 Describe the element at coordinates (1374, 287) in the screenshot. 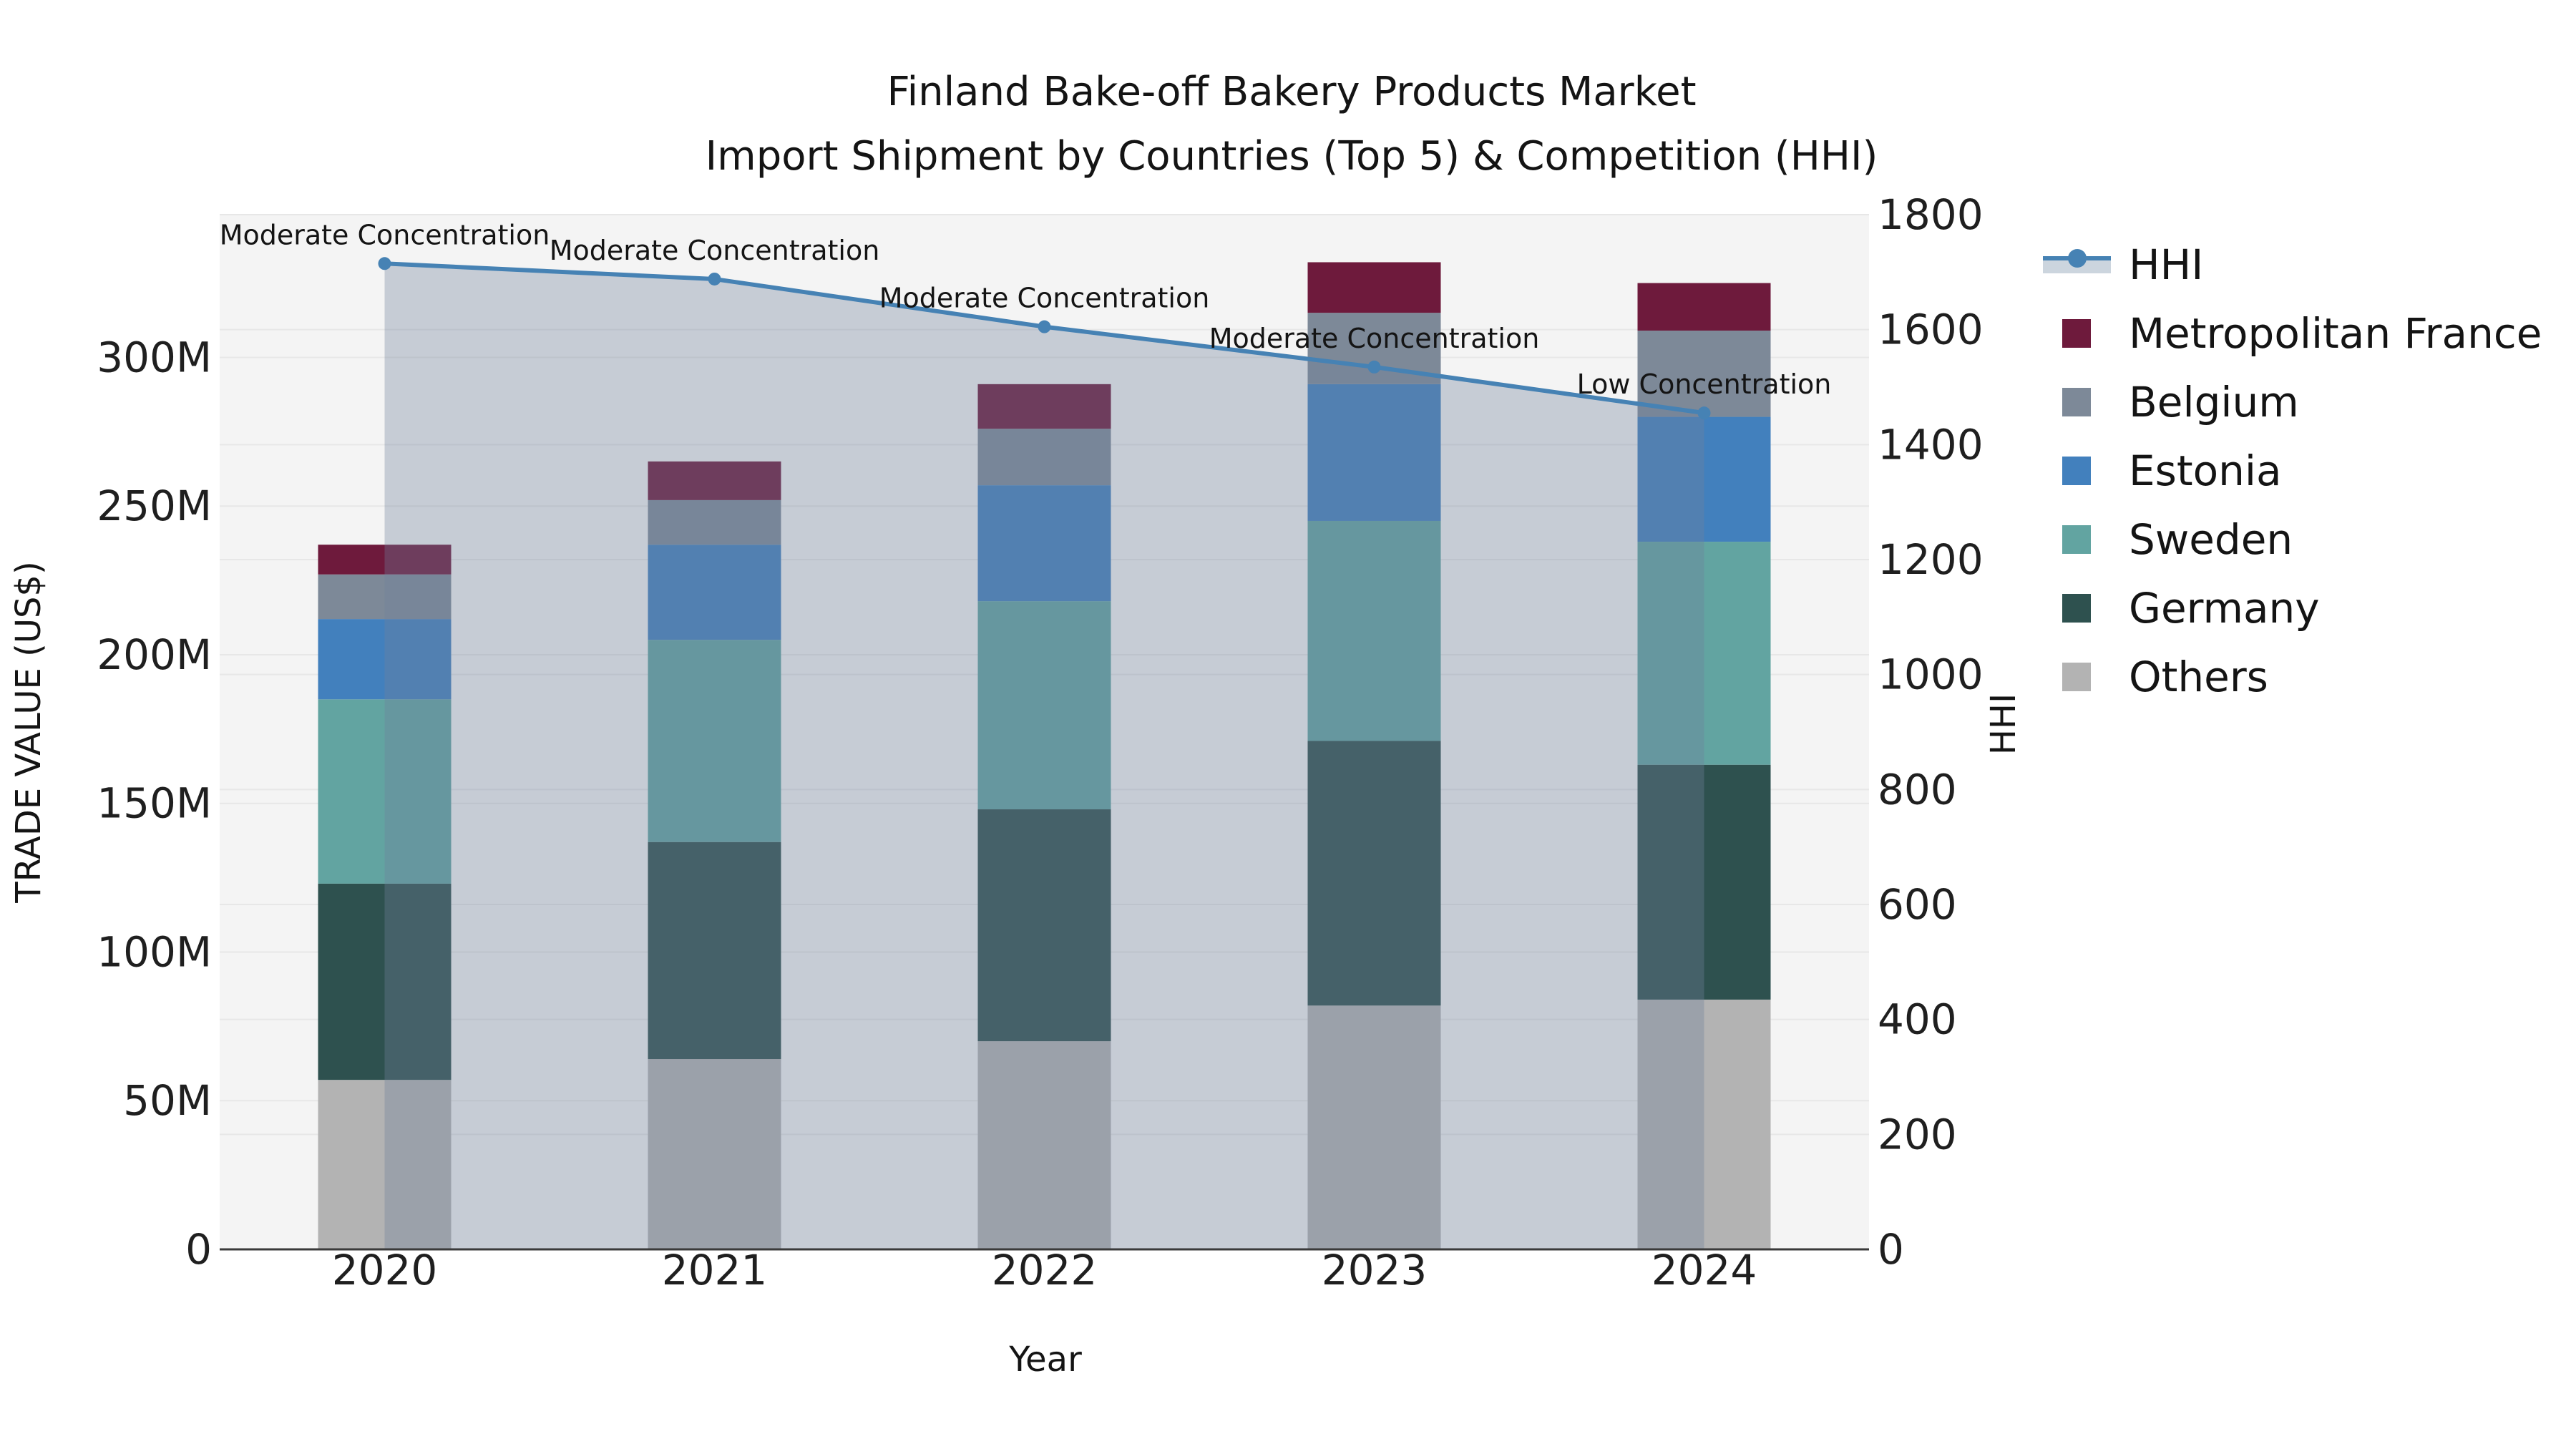

I see `bar-segment-2023-metropolitan-france` at that location.